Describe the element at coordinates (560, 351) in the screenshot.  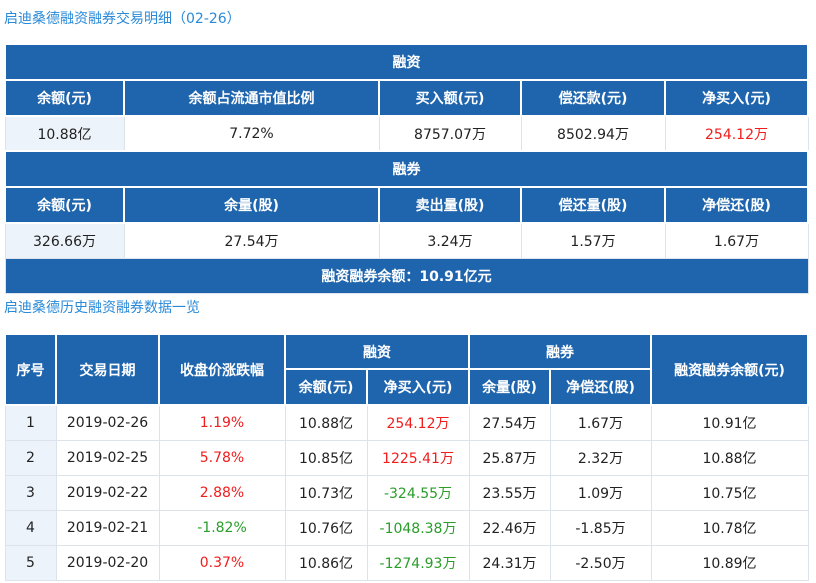
I see `col-securities: 融券` at that location.